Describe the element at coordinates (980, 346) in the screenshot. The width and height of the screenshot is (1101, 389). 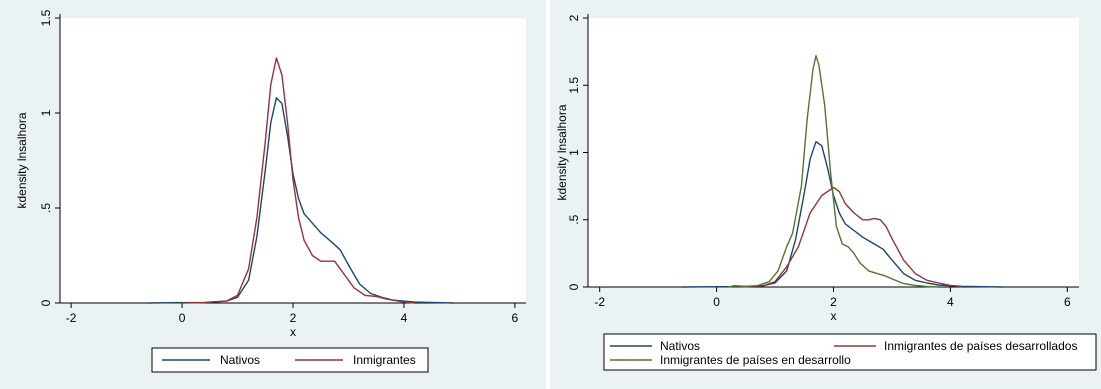
I see `legend-label: Inmigrantes de países desarrollados` at that location.